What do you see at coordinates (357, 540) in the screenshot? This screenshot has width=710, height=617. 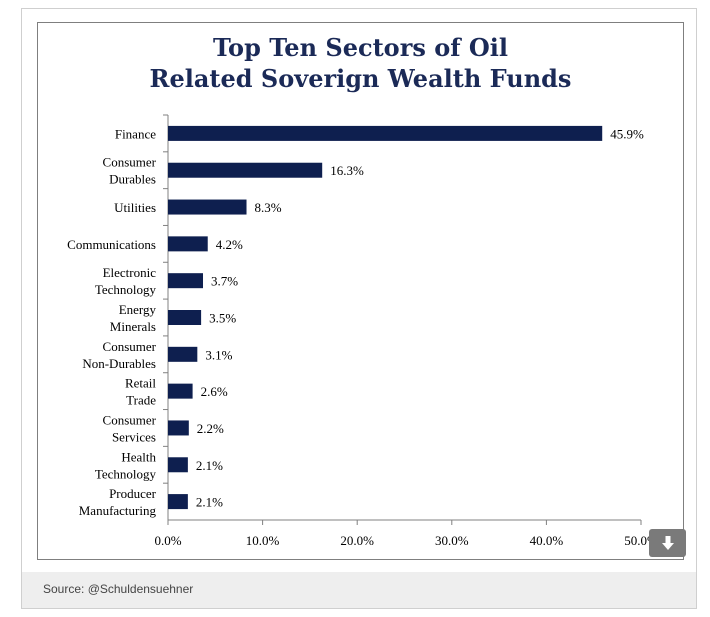 I see `x-tick-label: 20.0%` at bounding box center [357, 540].